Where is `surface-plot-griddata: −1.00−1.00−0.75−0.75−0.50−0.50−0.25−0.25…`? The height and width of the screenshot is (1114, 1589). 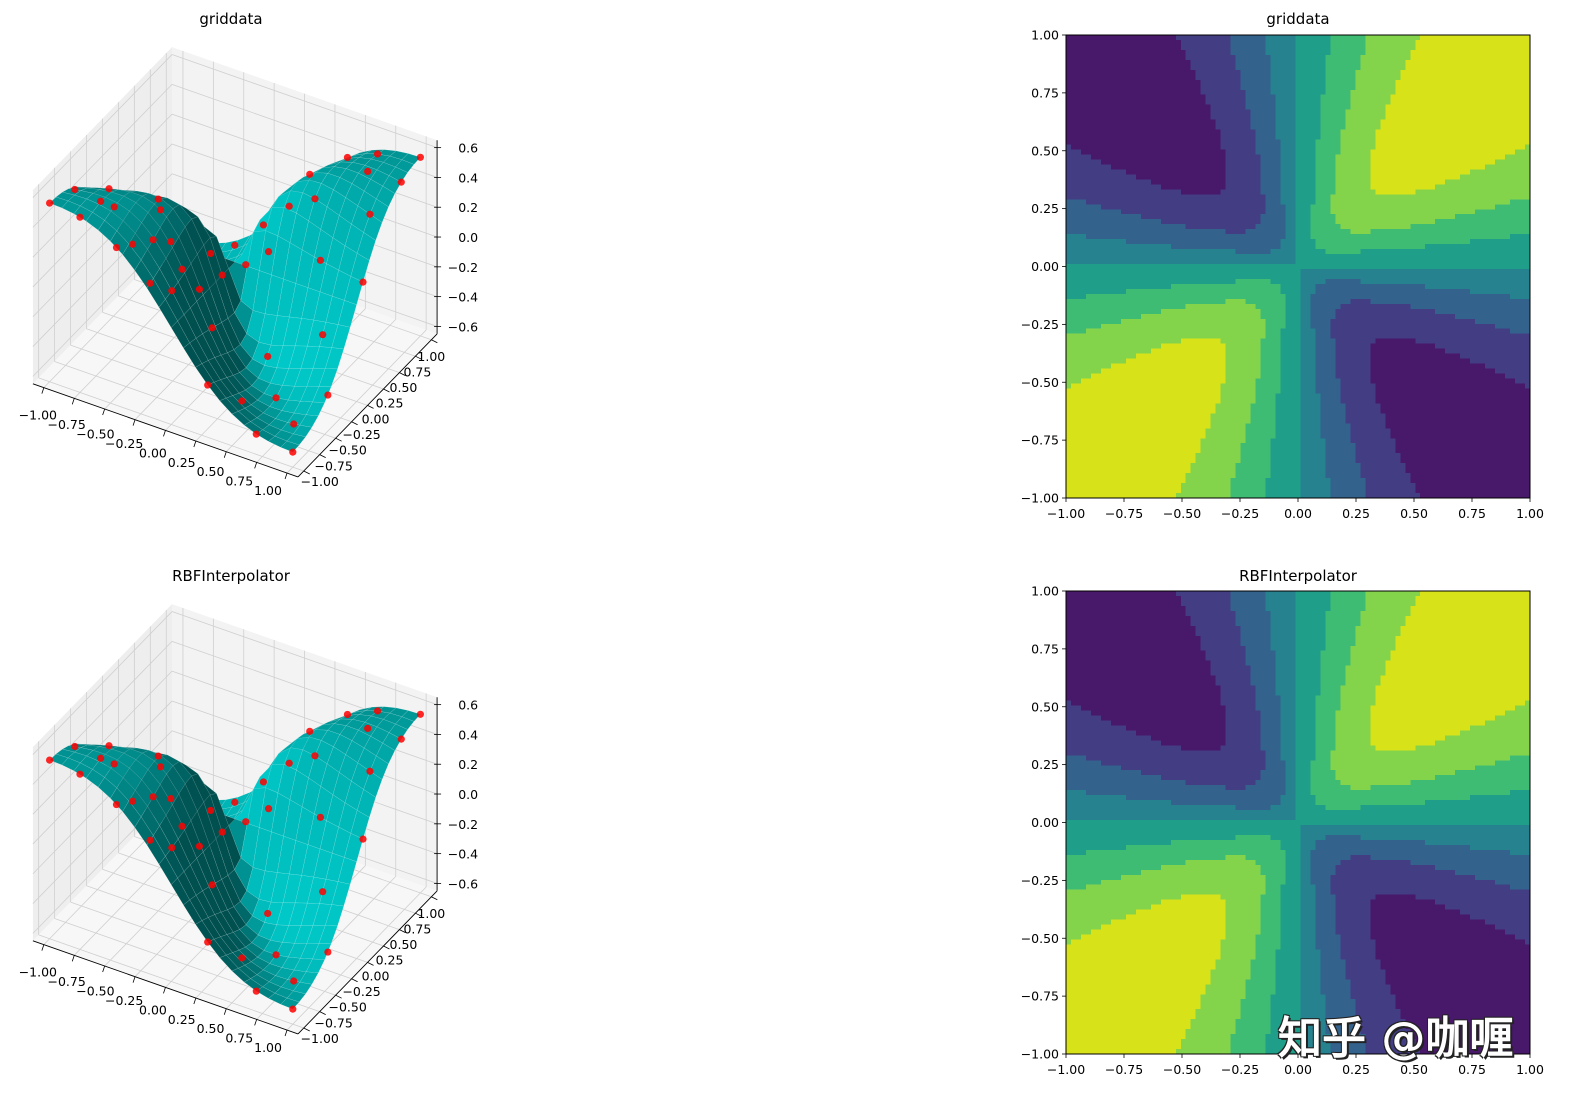
surface-plot-griddata: −1.00−1.00−0.75−0.75−0.50−0.50−0.25−0.25… is located at coordinates (248, 272).